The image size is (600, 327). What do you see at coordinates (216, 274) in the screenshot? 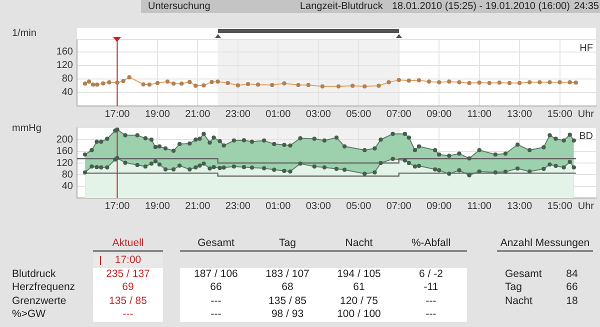
I see `text: 187 / 106` at bounding box center [216, 274].